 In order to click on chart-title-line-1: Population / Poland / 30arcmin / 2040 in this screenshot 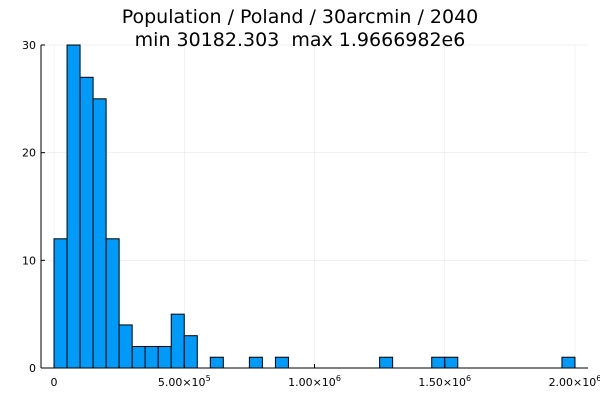, I will do `click(300, 17)`.